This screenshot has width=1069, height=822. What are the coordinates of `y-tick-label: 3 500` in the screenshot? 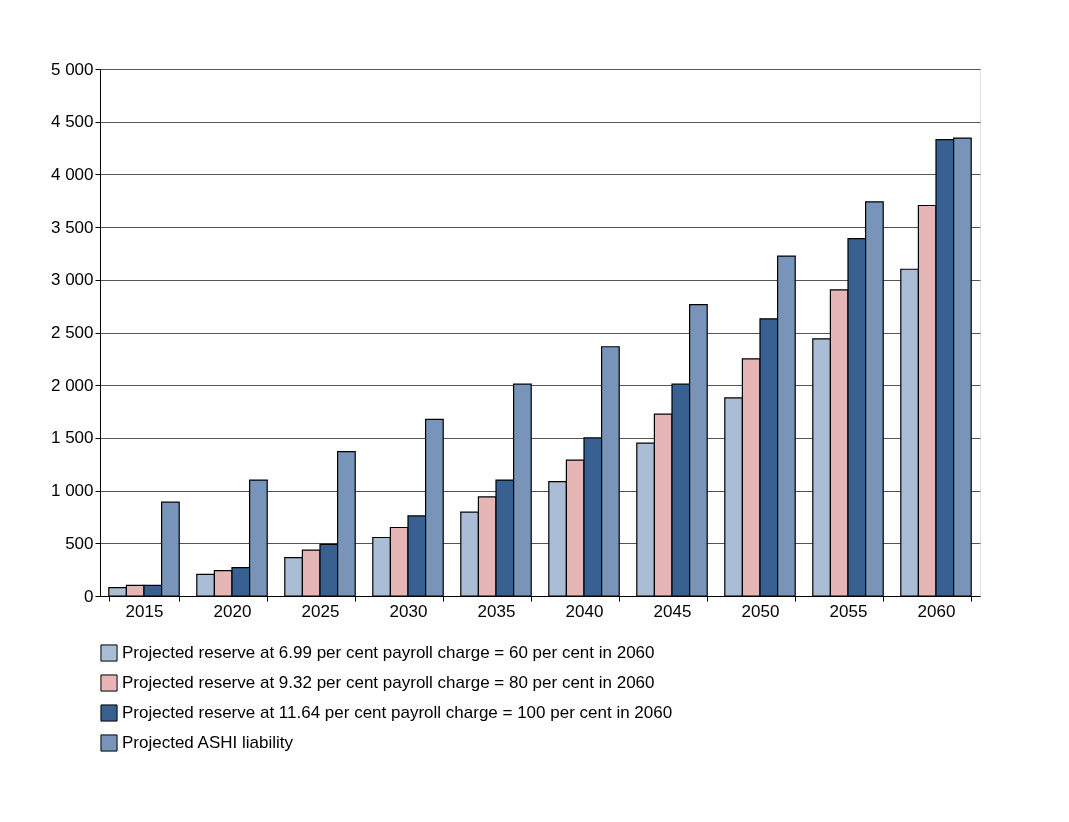 It's located at (72, 227).